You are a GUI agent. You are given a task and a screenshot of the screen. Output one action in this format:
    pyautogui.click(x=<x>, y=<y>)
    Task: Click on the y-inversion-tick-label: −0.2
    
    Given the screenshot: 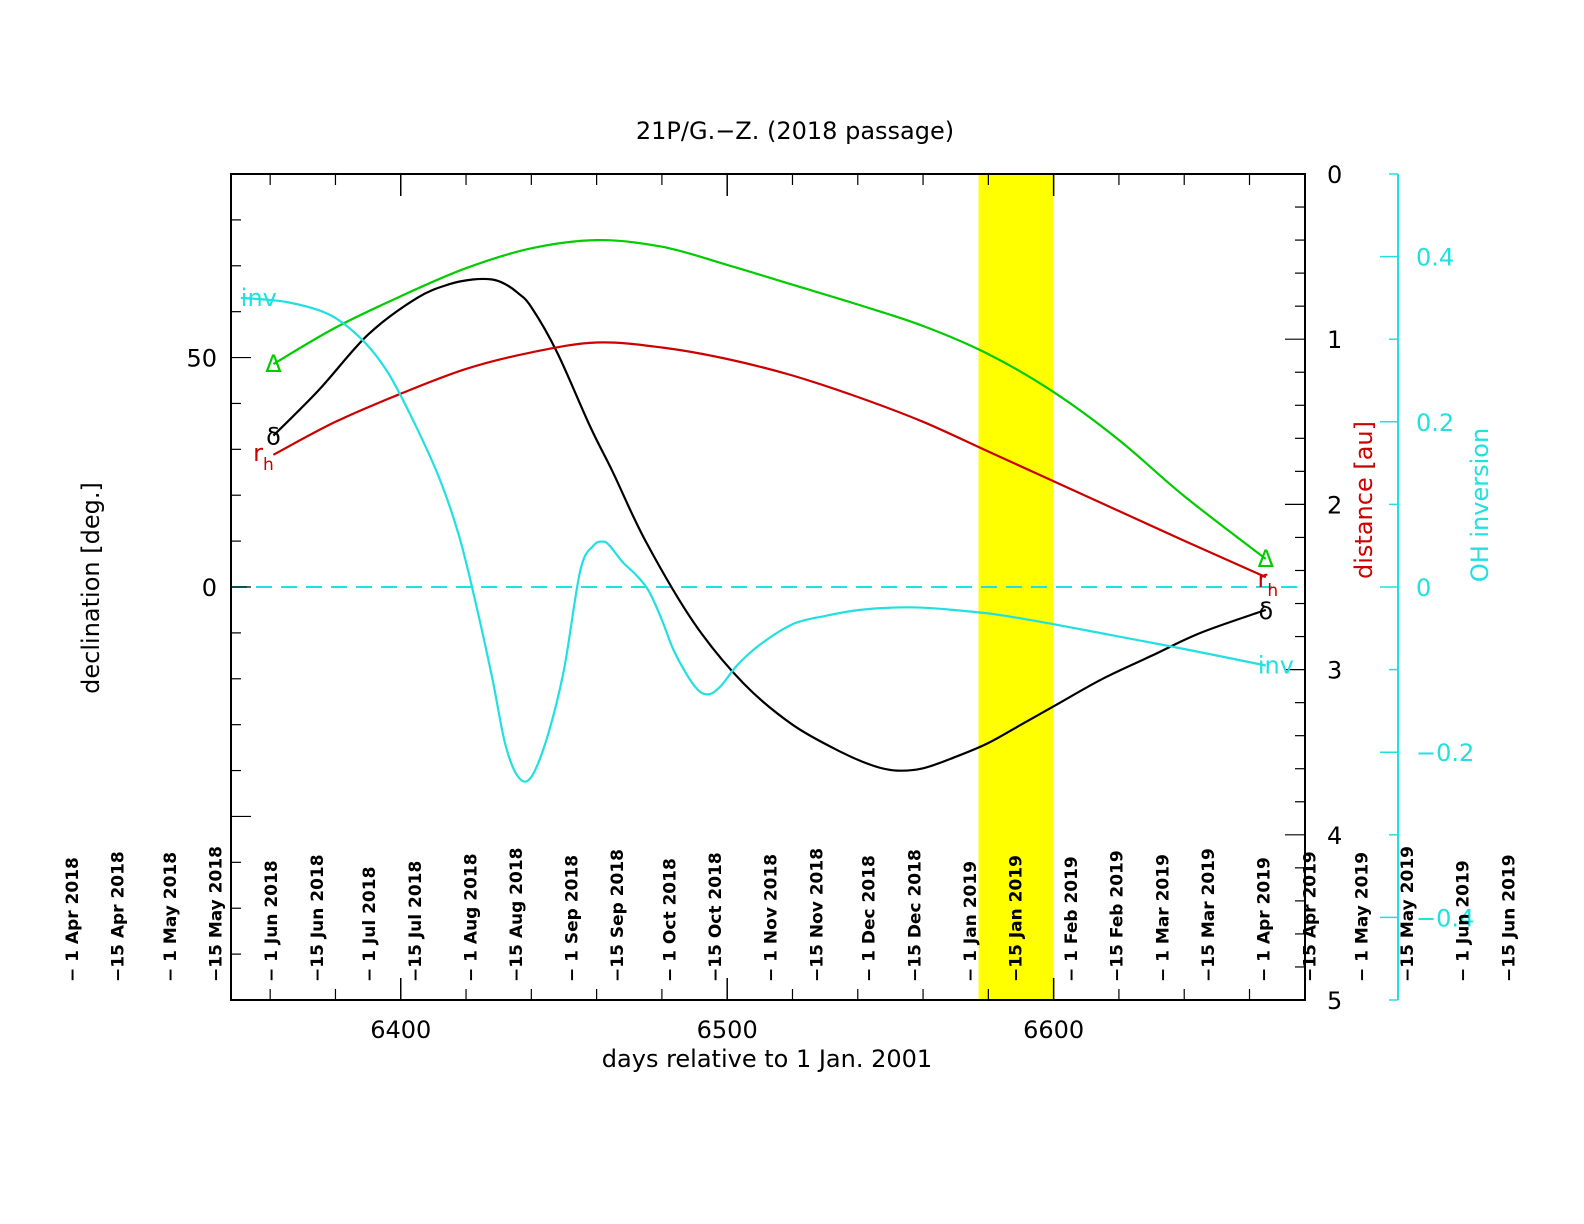 What is the action you would take?
    pyautogui.click(x=1445, y=753)
    